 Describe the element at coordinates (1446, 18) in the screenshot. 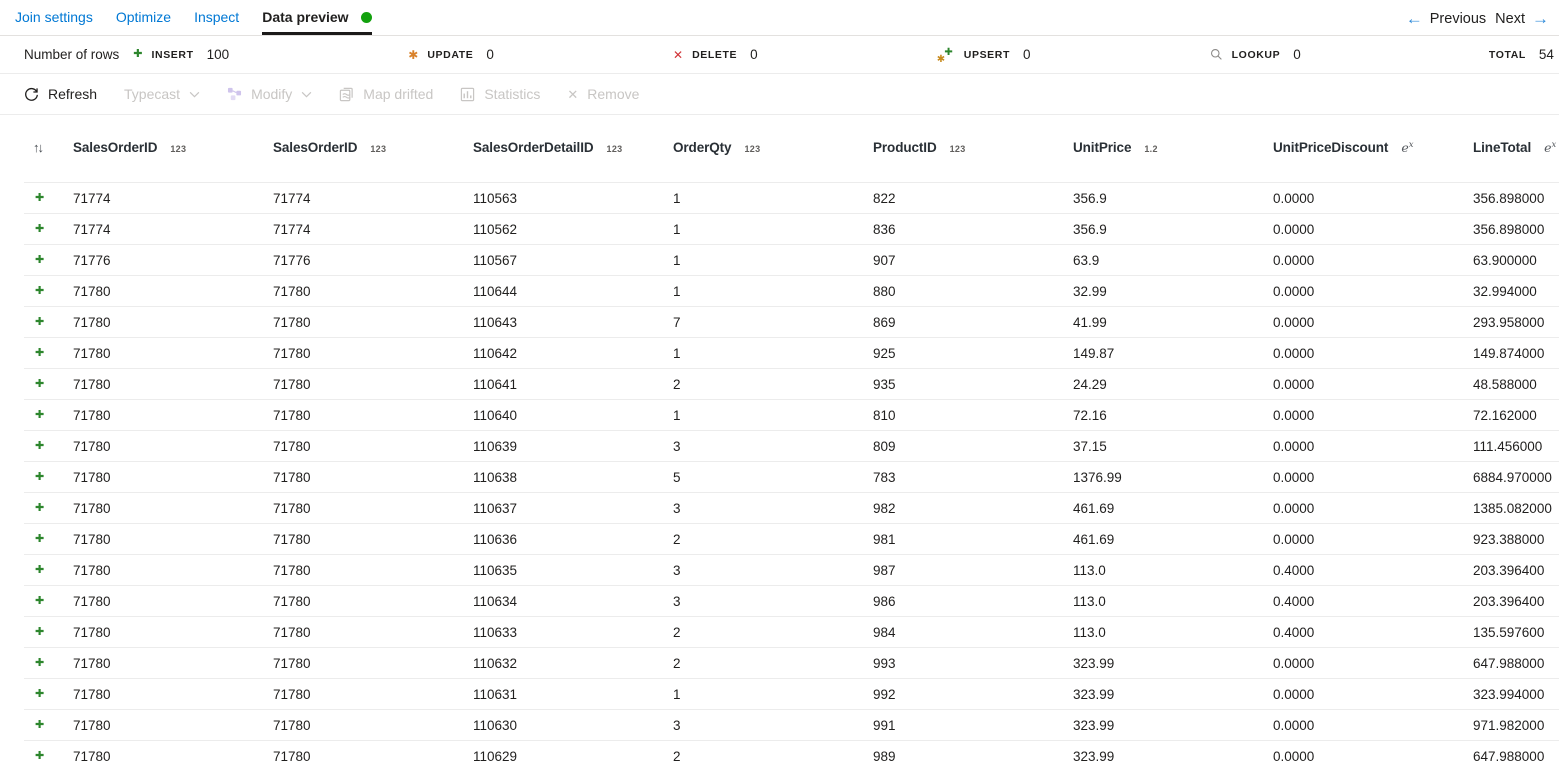

I see `previous-button: ← Previous` at that location.